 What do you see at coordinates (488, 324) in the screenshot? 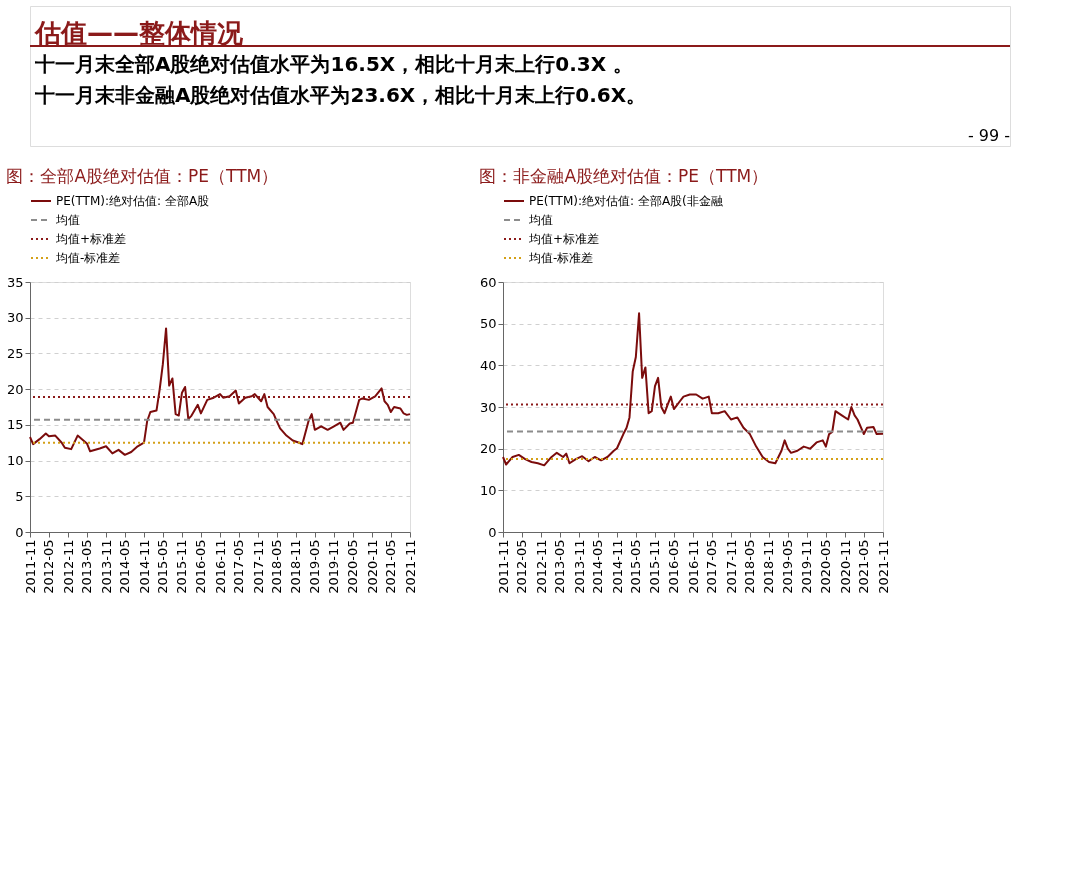
I see `y-tick-label: 50` at bounding box center [488, 324].